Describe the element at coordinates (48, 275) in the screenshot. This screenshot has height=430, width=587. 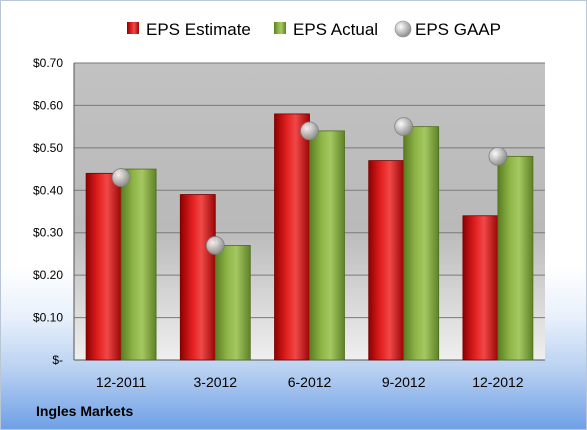
I see `y-tick-label: $0.20` at that location.